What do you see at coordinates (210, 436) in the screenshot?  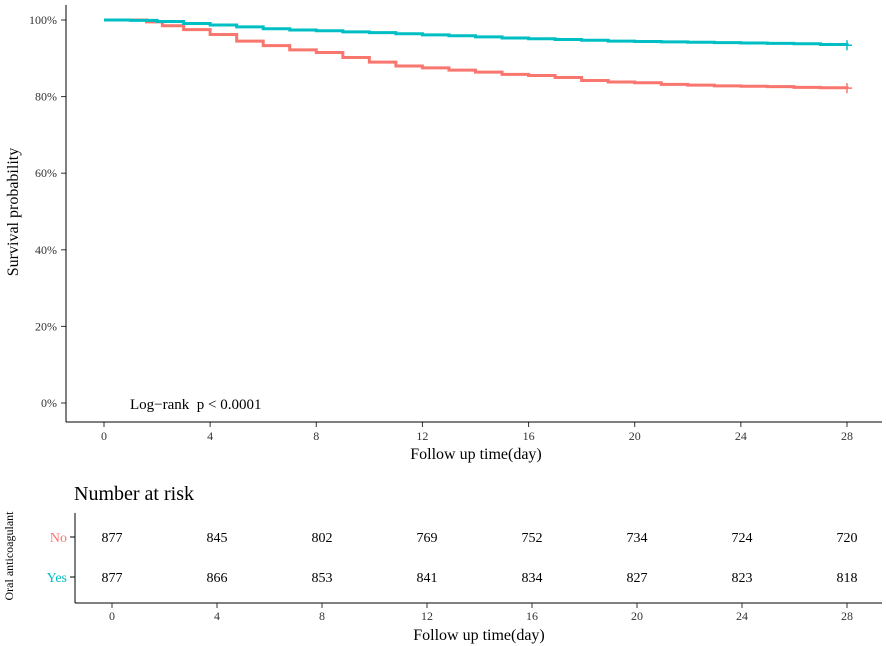 I see `x-tick-label: 4` at bounding box center [210, 436].